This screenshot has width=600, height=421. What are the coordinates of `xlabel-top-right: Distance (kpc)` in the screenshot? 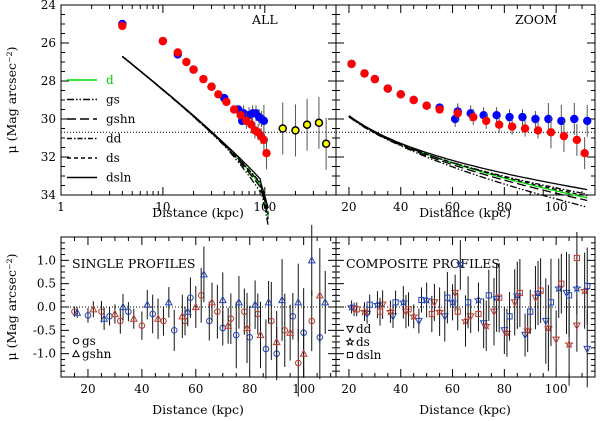 It's located at (465, 212).